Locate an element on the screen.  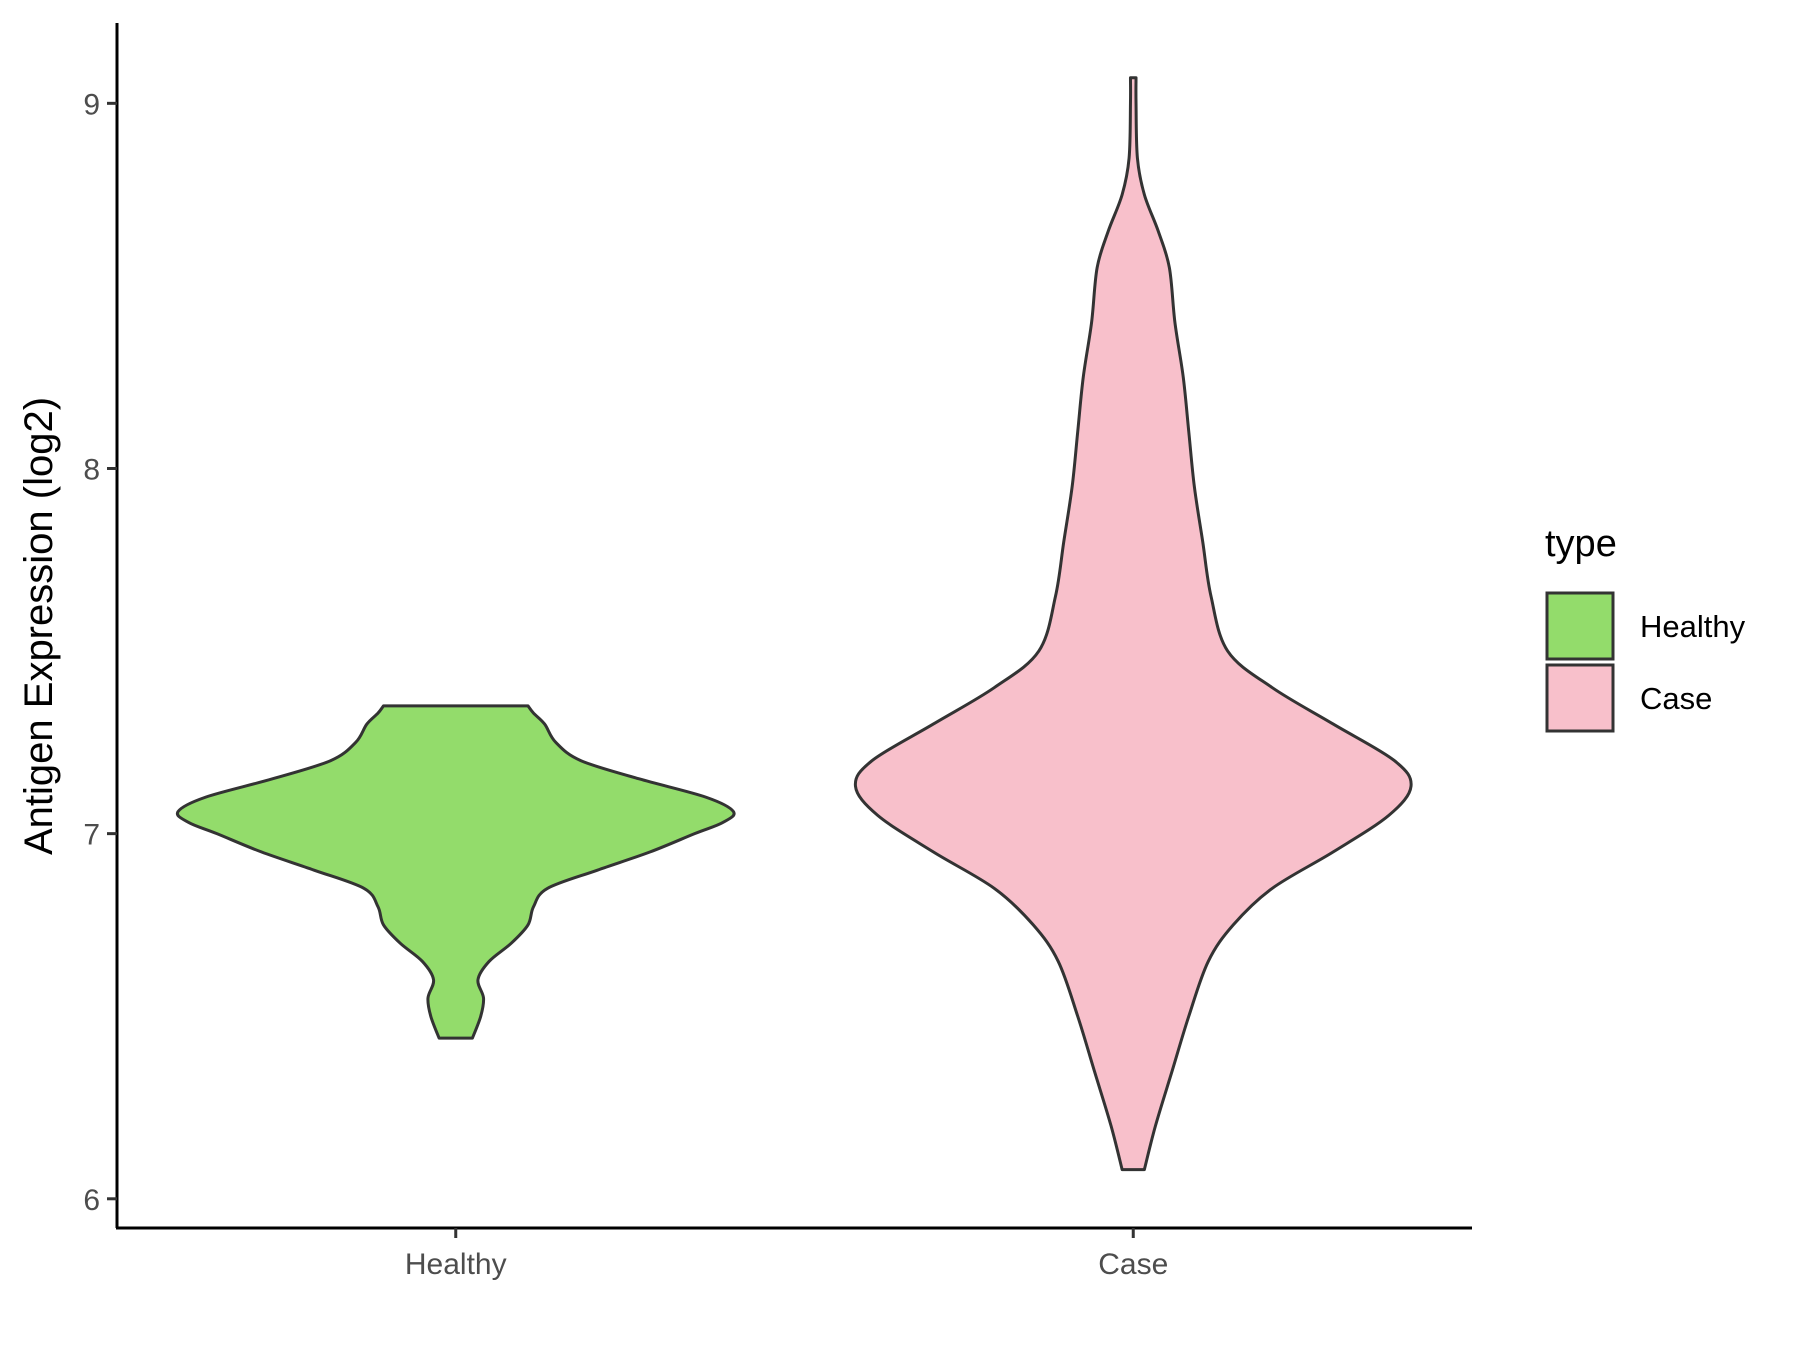
x-ticks: Healthy Case is located at coordinates (786, 1254).